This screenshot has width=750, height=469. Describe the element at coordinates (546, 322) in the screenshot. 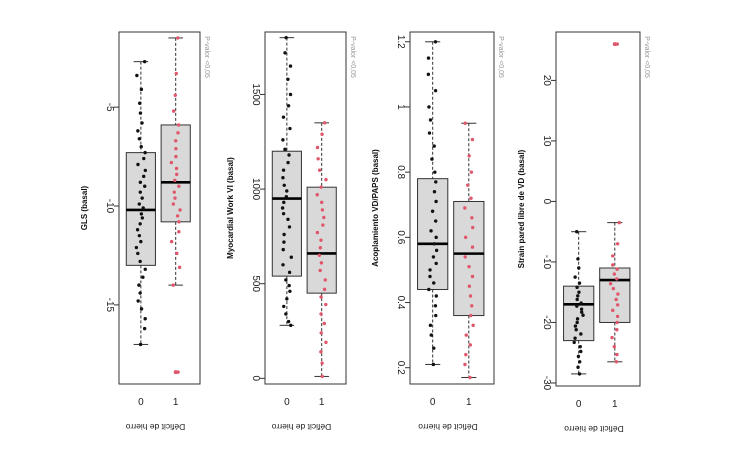

I see `y-tick-label: -20` at that location.